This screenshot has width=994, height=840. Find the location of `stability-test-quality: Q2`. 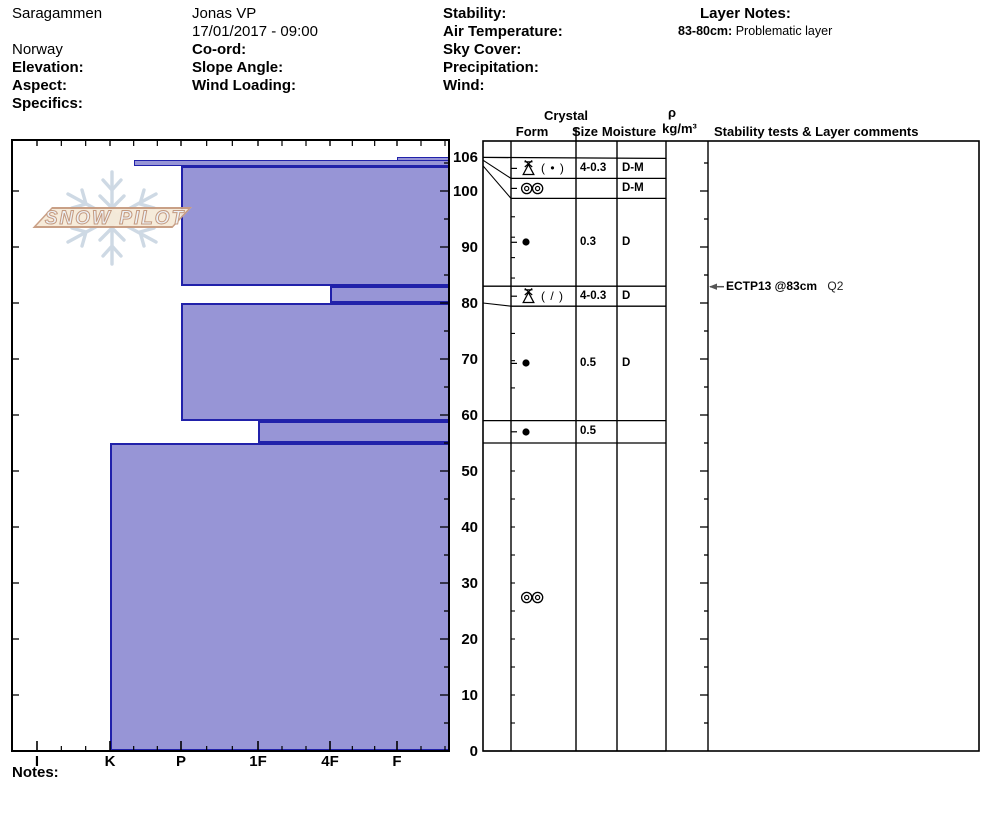

stability-test-quality: Q2 is located at coordinates (835, 286).